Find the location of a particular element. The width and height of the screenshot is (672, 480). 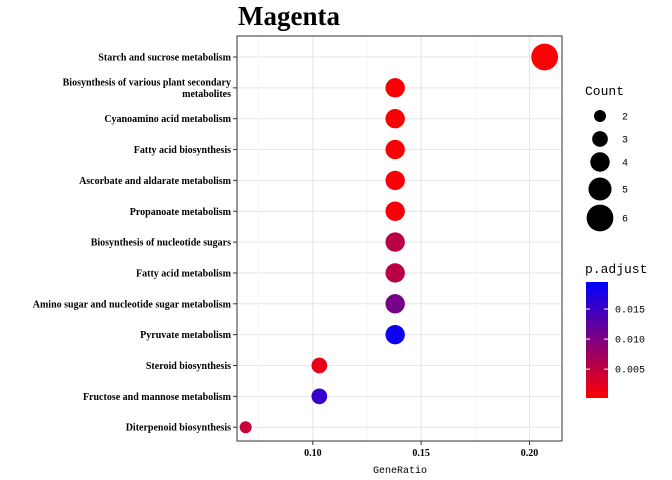

y-tick-label: Cyanoamino acid metabolism is located at coordinates (167, 119).